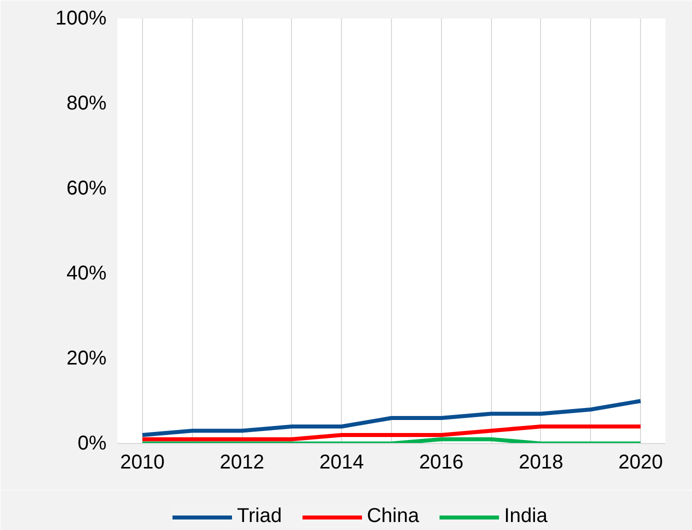 The image size is (692, 530). Describe the element at coordinates (142, 463) in the screenshot. I see `x-tick-label: 2010` at that location.